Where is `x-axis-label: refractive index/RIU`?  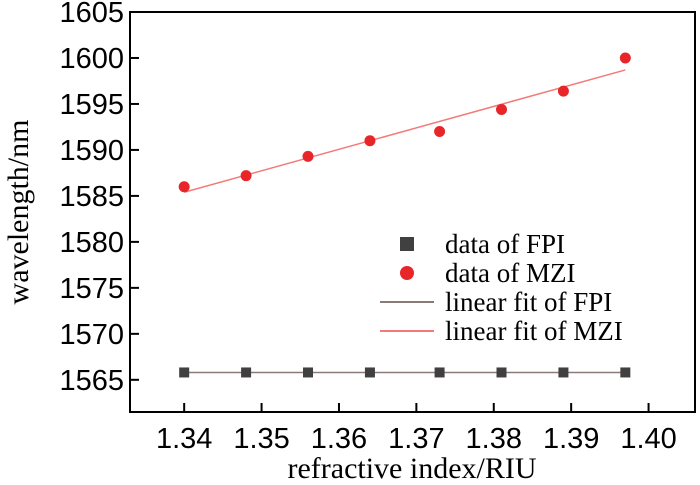
x-axis-label: refractive index/RIU is located at coordinates (411, 468).